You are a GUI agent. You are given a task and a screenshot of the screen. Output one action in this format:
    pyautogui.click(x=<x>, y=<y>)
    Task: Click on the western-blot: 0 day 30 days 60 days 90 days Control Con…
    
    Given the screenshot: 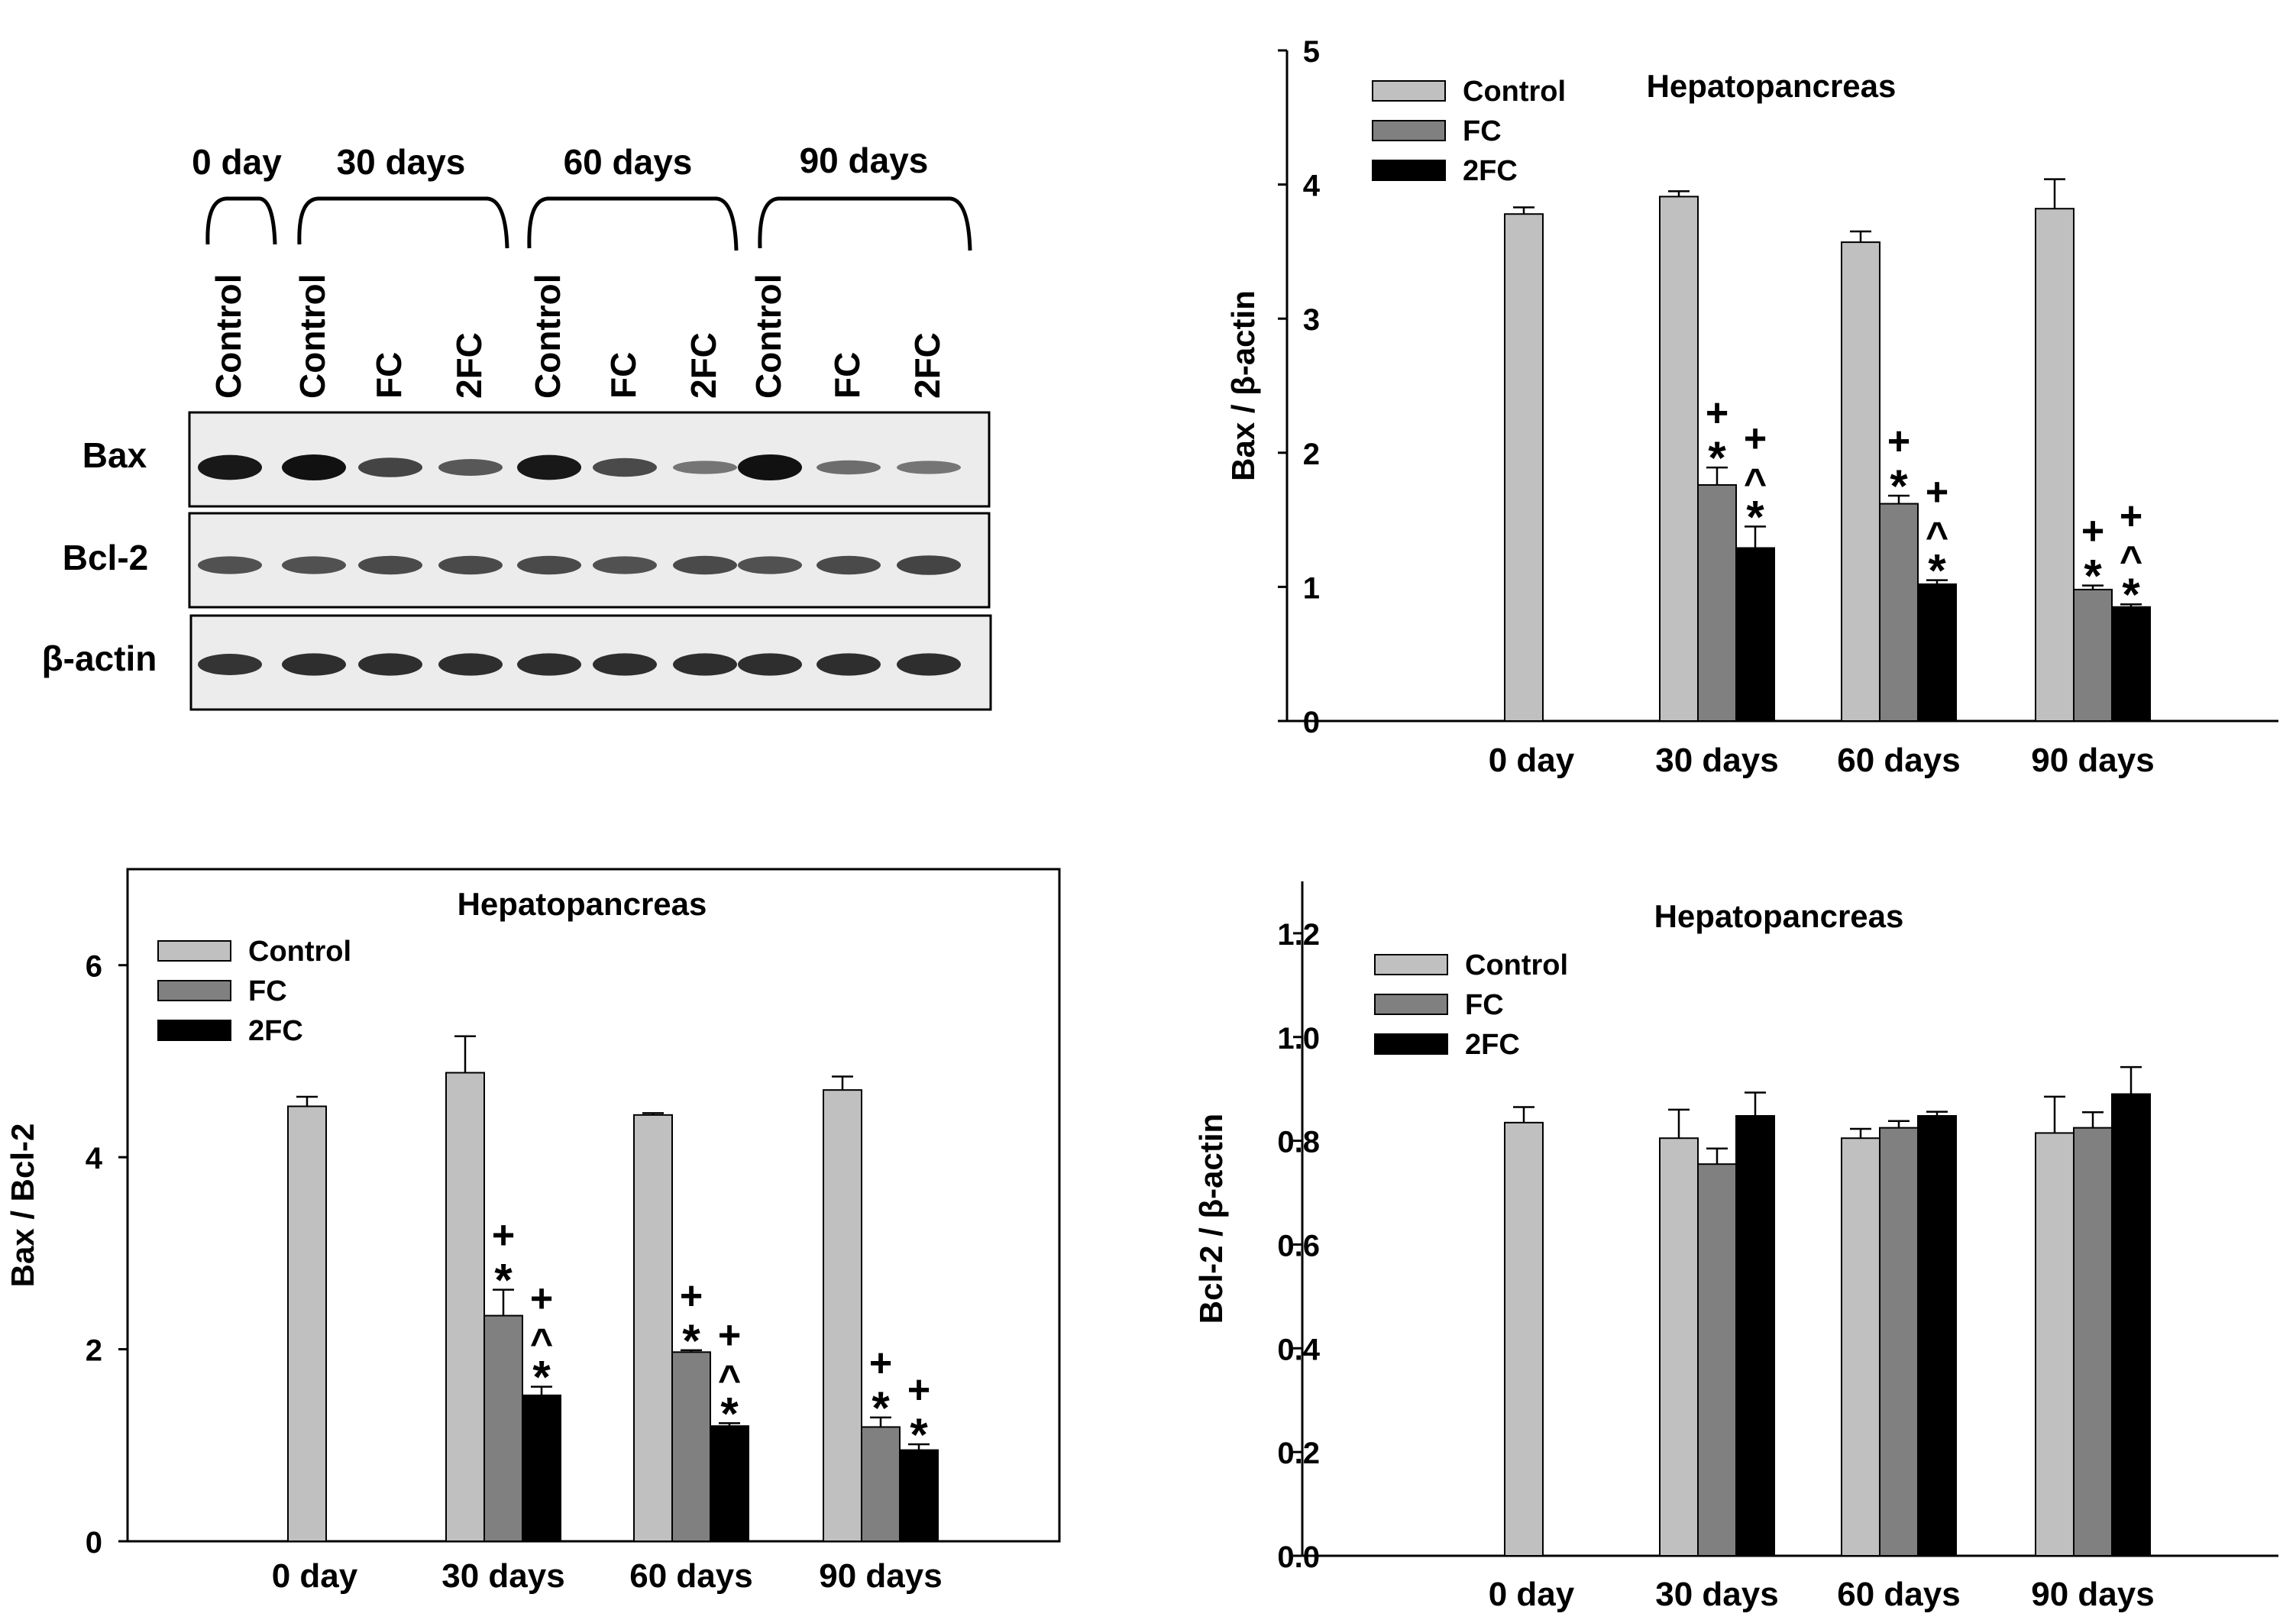 What is the action you would take?
    pyautogui.click(x=517, y=426)
    